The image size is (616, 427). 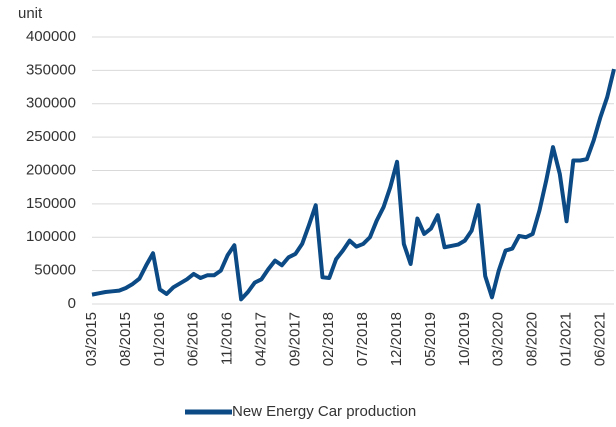 I want to click on x-tick-label: 07/2018, so click(x=362, y=339).